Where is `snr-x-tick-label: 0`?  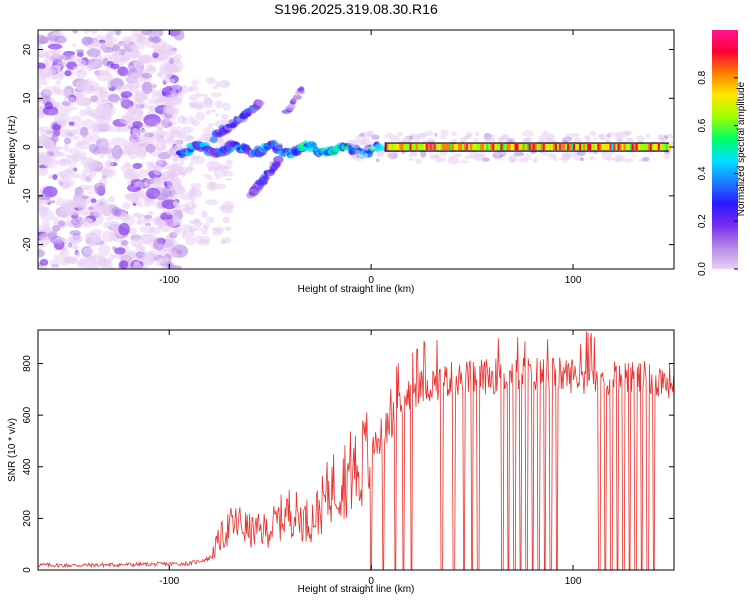
snr-x-tick-label: 0 is located at coordinates (371, 581).